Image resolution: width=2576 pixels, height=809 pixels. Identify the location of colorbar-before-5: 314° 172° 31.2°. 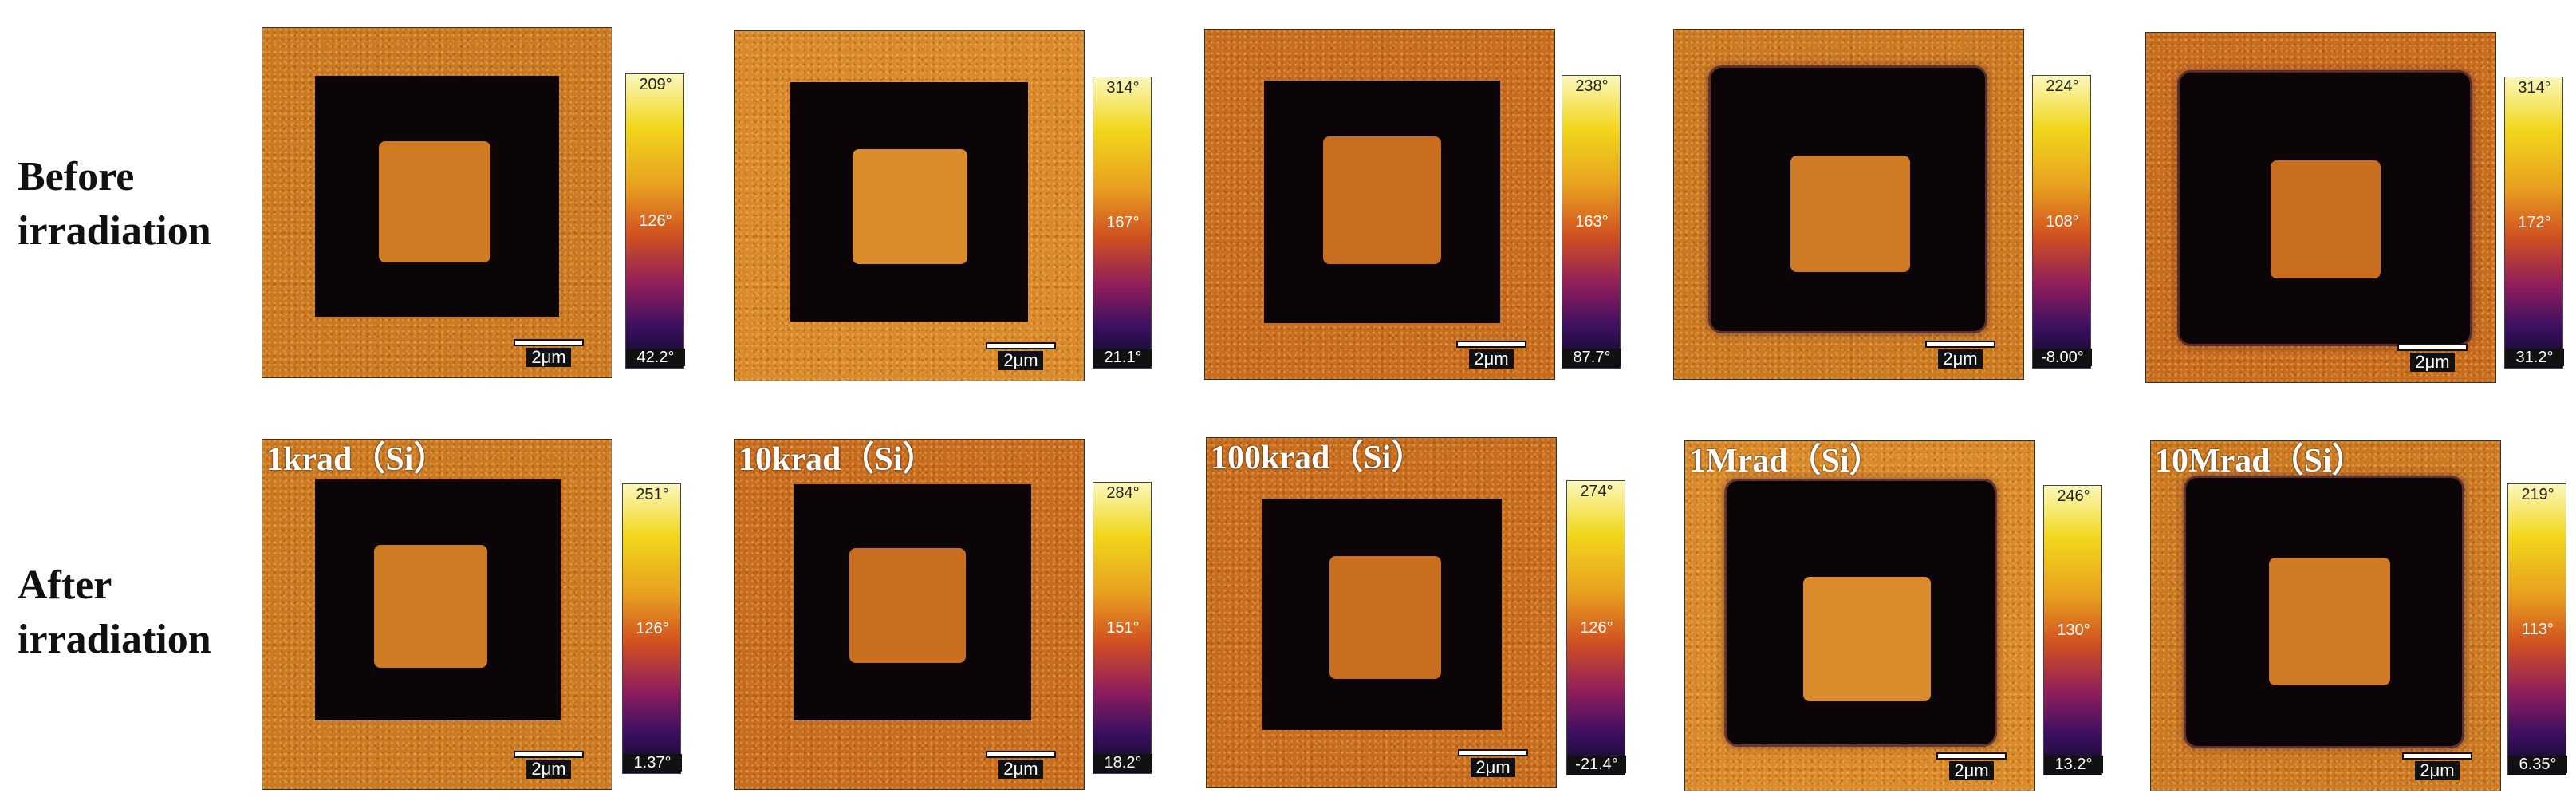
(2534, 223).